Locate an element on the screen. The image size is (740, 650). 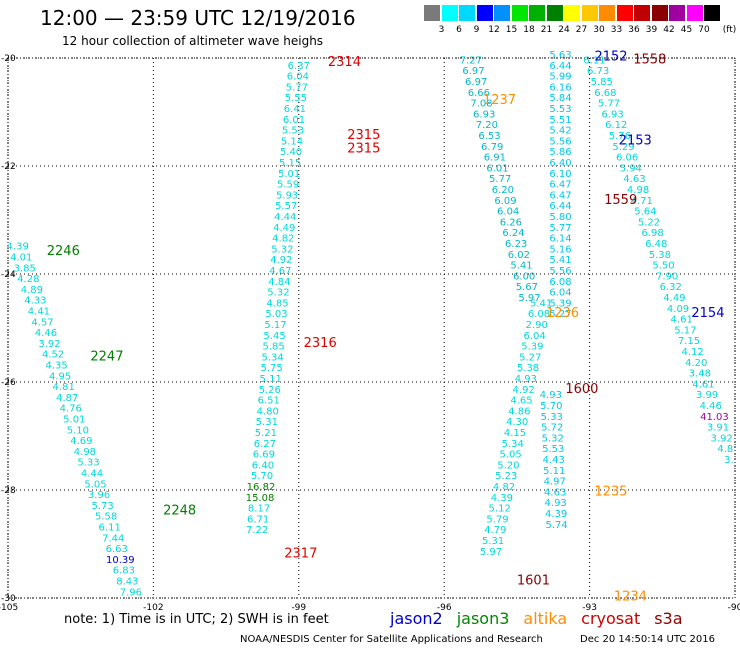
wave-height-value: 5.86 is located at coordinates (560, 152).